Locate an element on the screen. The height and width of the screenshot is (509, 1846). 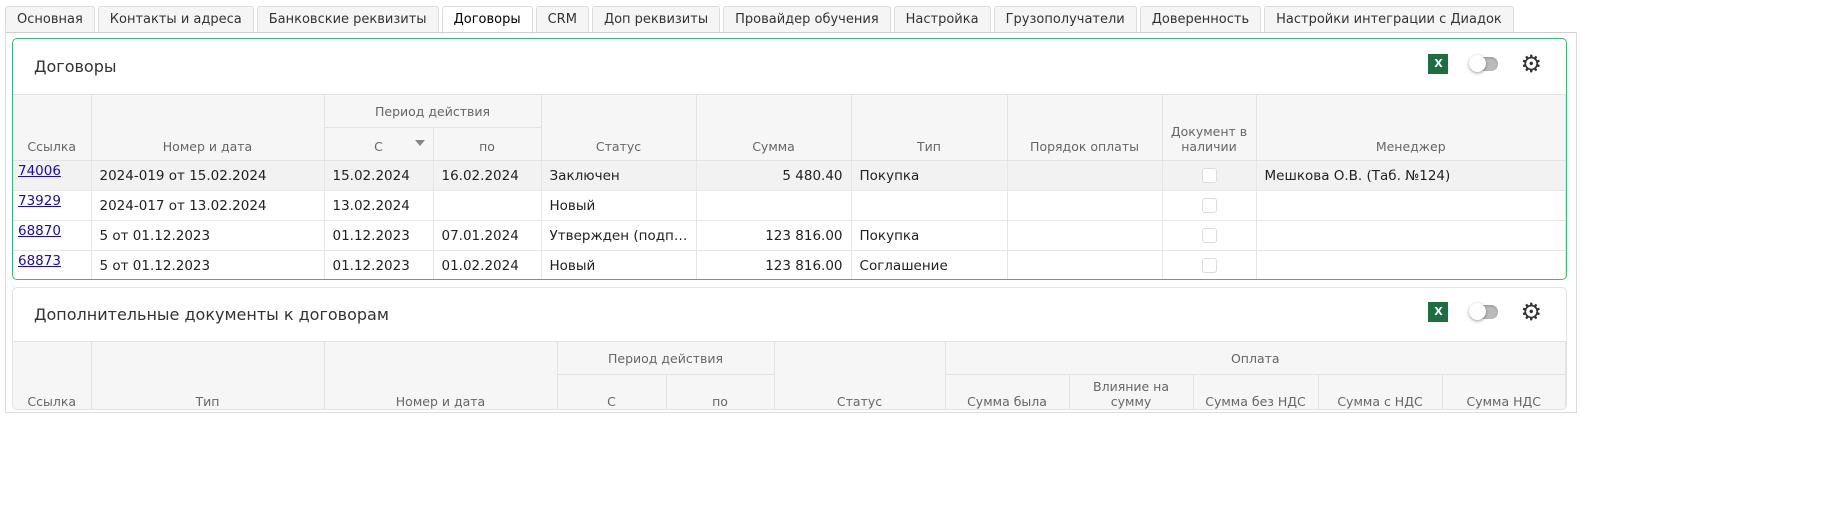
cell-link: 68870 is located at coordinates (52, 235).